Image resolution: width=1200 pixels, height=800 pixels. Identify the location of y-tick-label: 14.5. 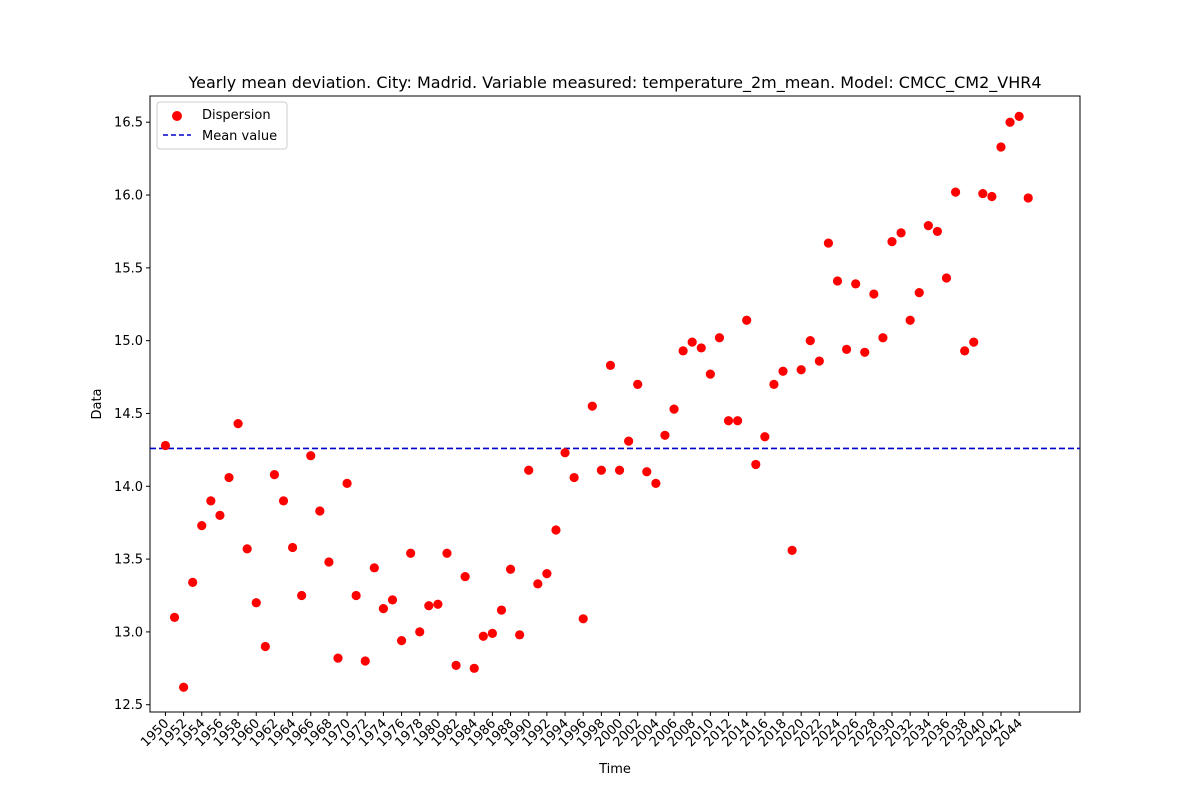
(128, 414).